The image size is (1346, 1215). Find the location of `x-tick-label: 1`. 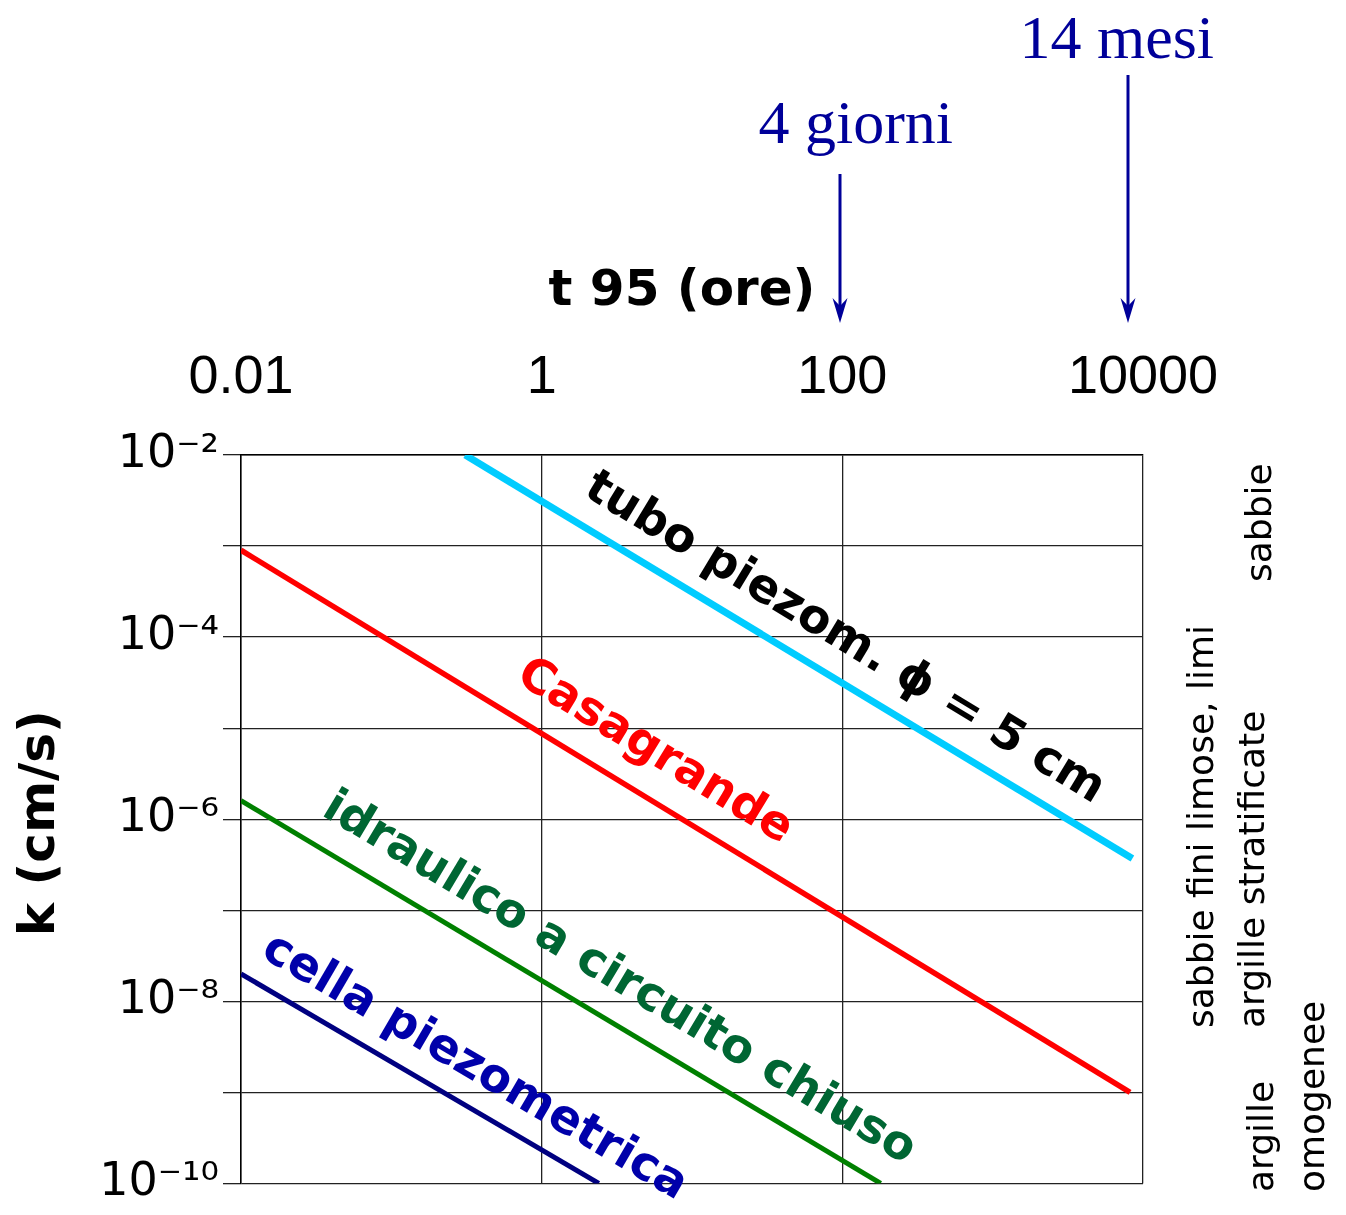

x-tick-label: 1 is located at coordinates (541, 374).